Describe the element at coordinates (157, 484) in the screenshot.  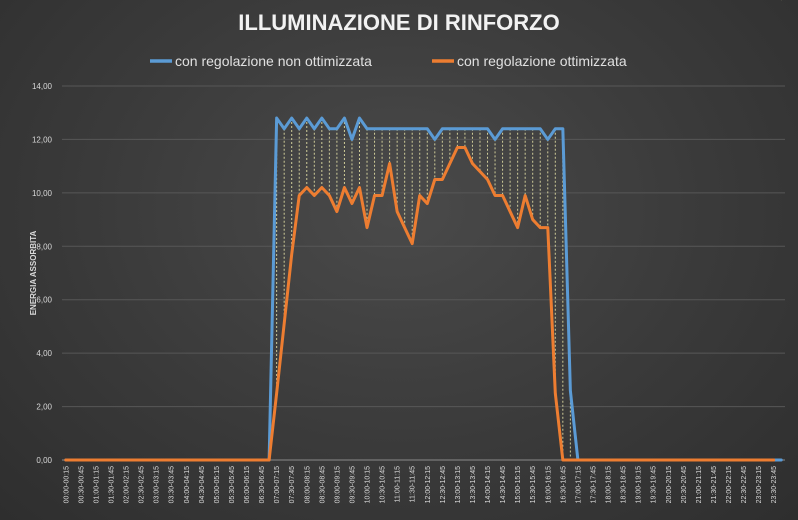
I see `x-tick-label: 03:00-03:15` at that location.